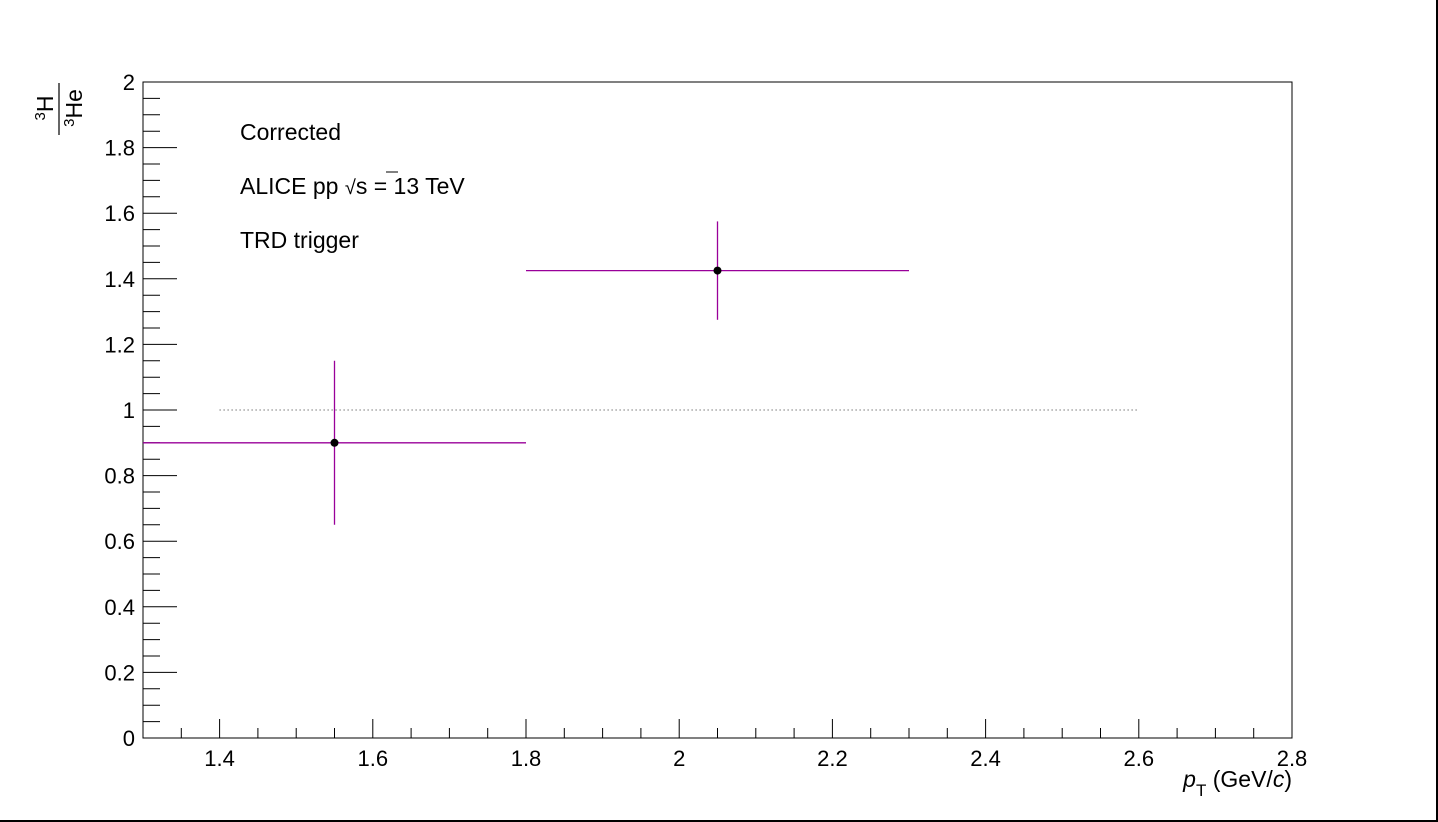 Image resolution: width=1438 pixels, height=822 pixels. What do you see at coordinates (299, 240) in the screenshot?
I see `annotation-trigger: TRD trigger` at bounding box center [299, 240].